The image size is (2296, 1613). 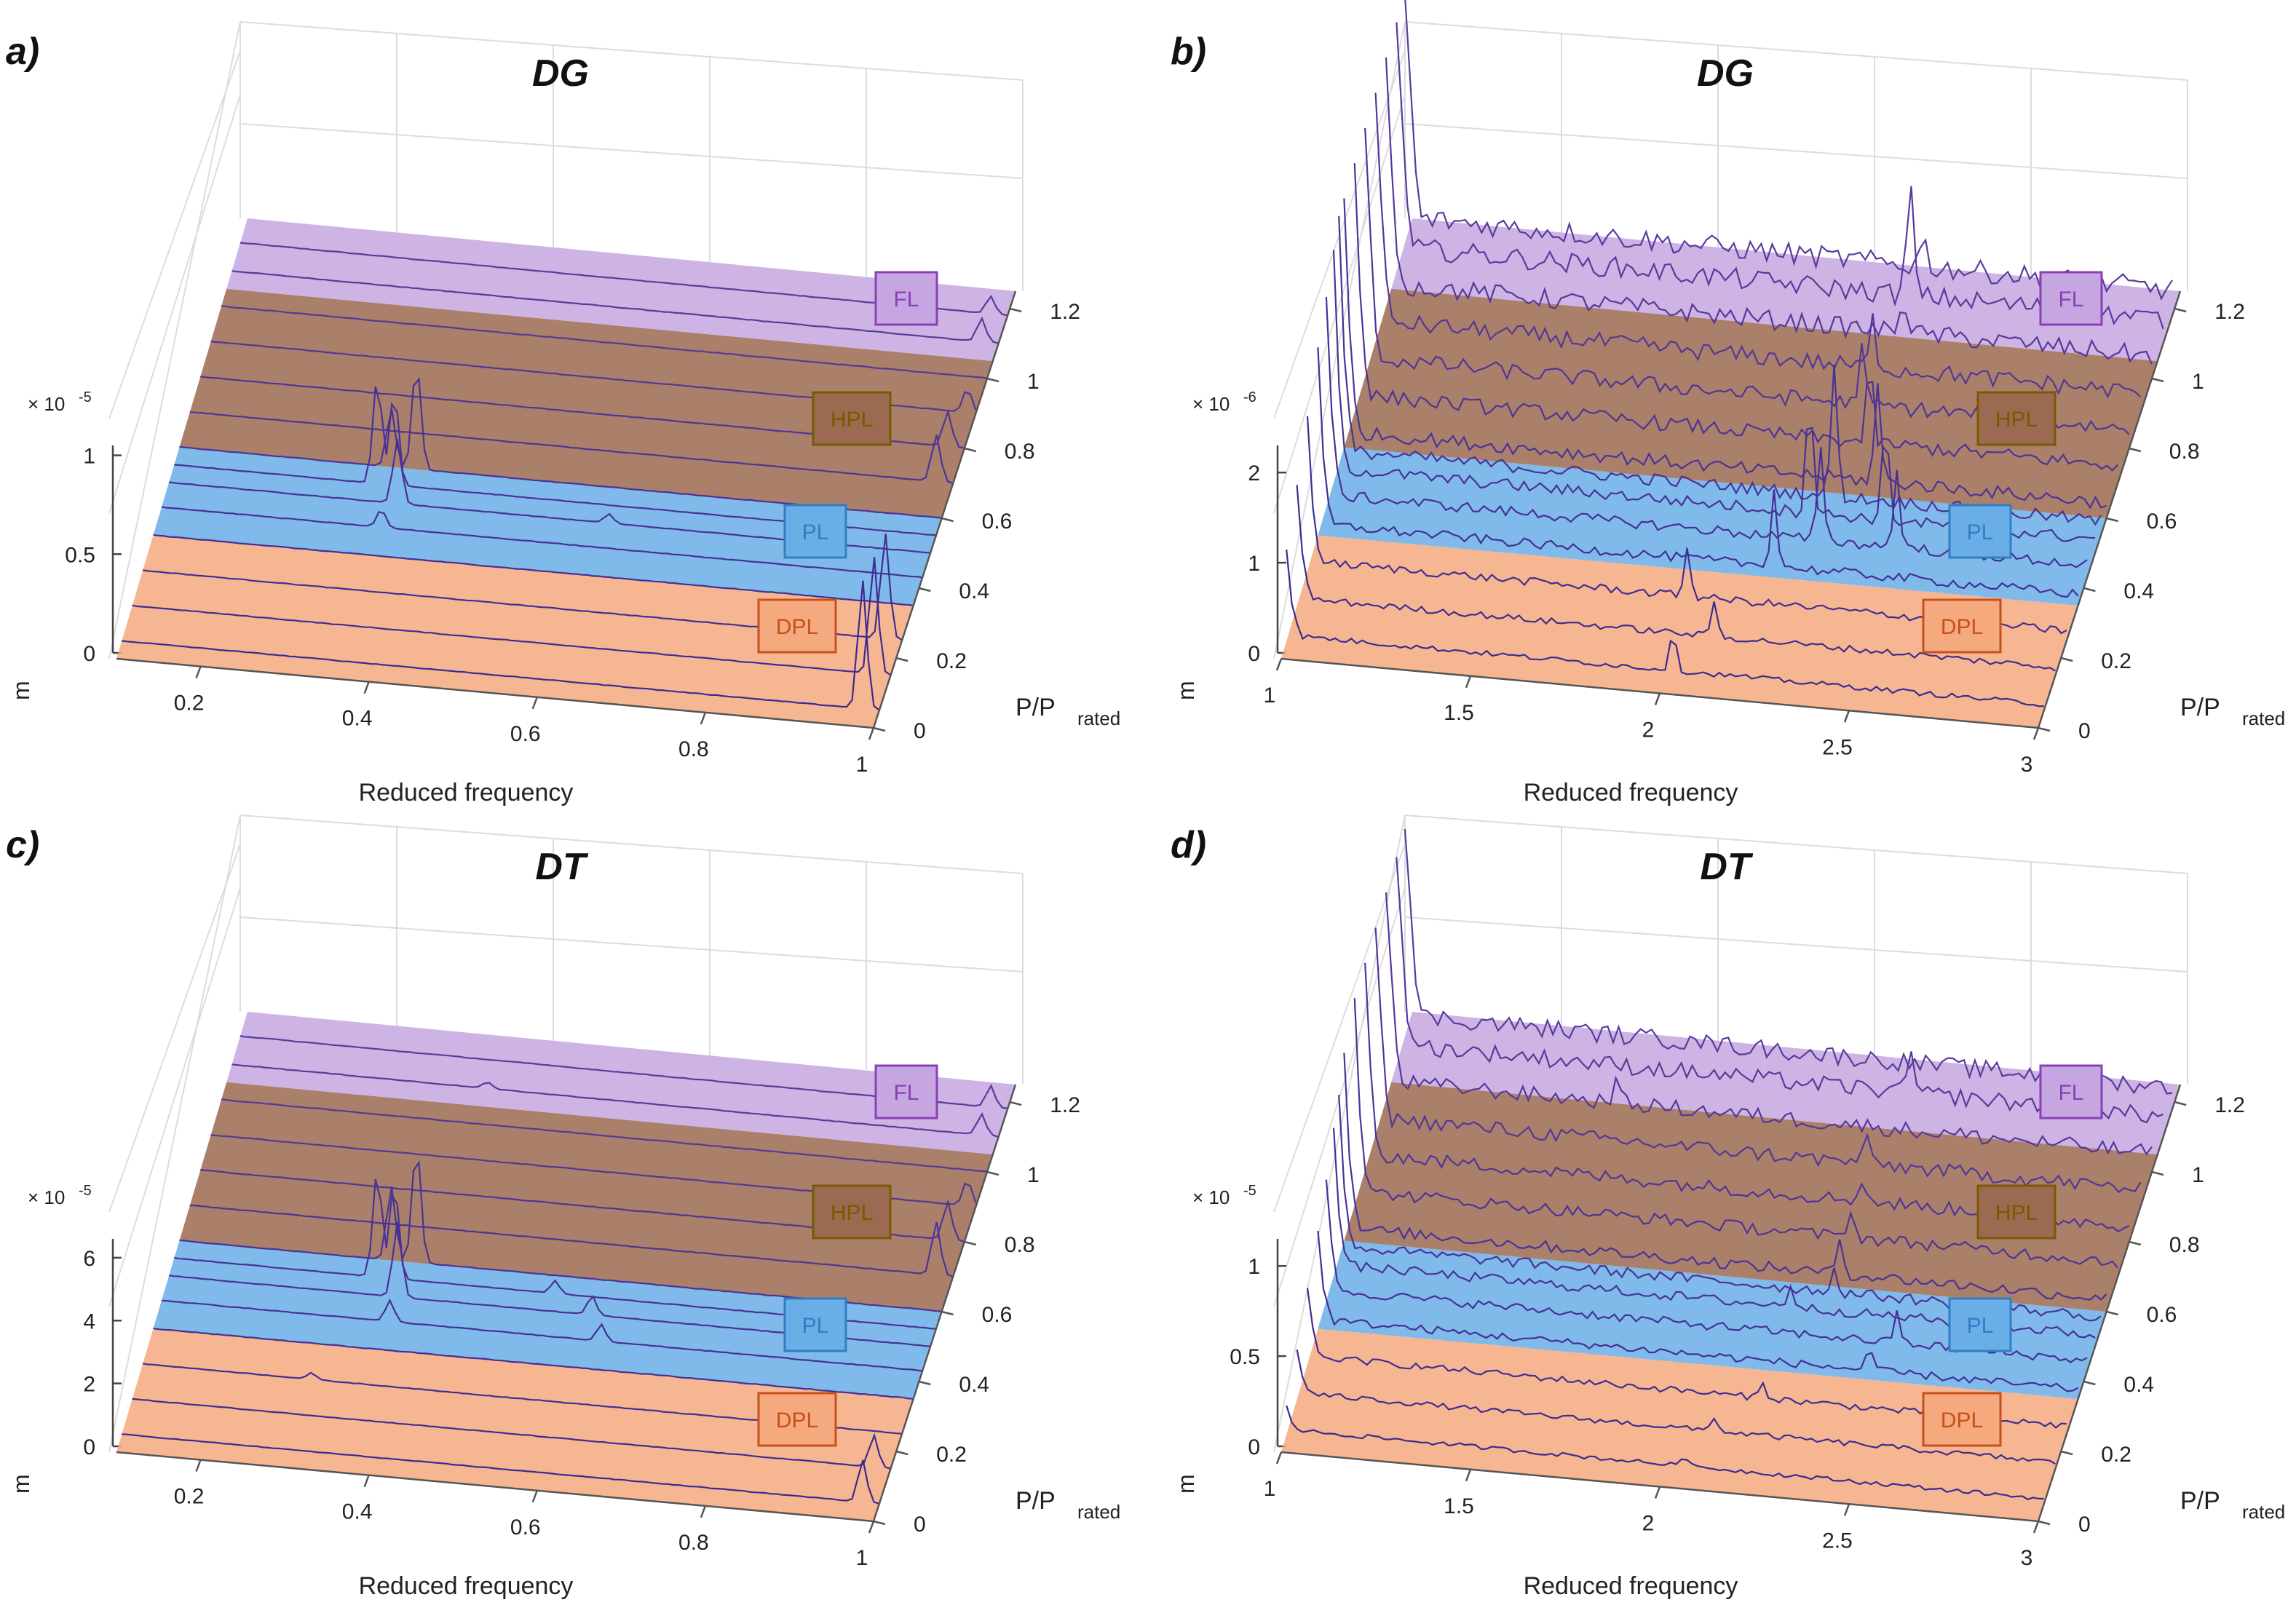 I want to click on z-exponent-power: -5, so click(x=85, y=397).